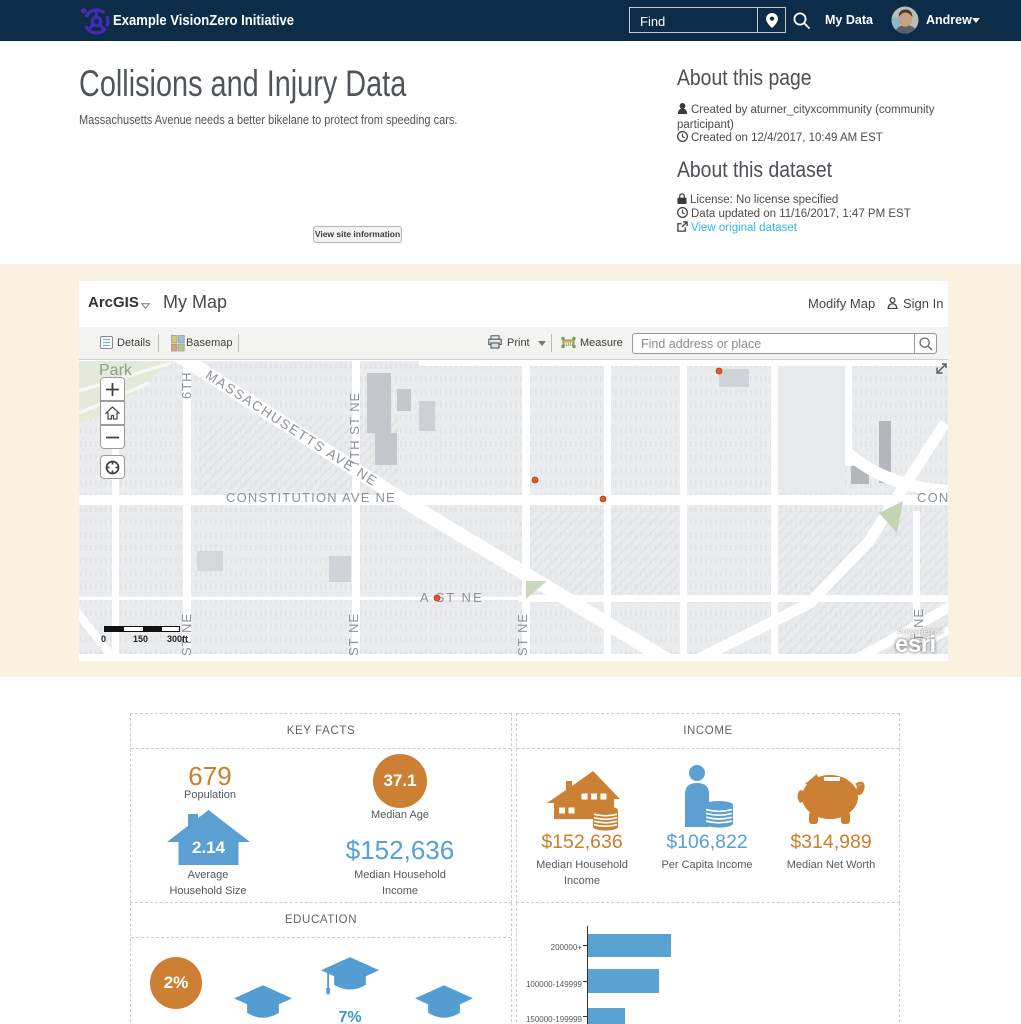 This screenshot has width=1021, height=1024. Describe the element at coordinates (452, 597) in the screenshot. I see `svg-text: A ST NE` at that location.